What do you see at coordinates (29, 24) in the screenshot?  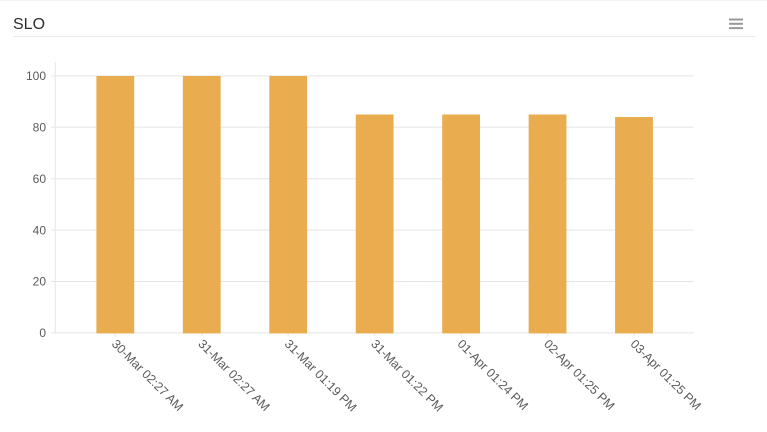 I see `svg-text: SLO` at bounding box center [29, 24].